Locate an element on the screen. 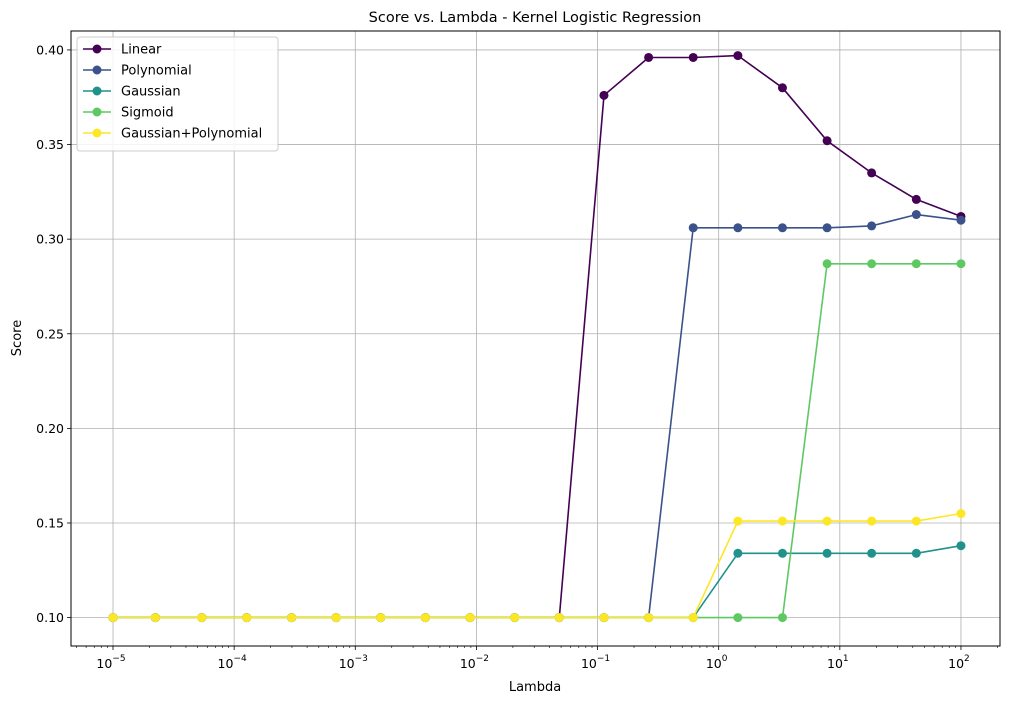 This screenshot has height=704, width=1010. legend-label: Gaussian+Polynomial is located at coordinates (191, 134).